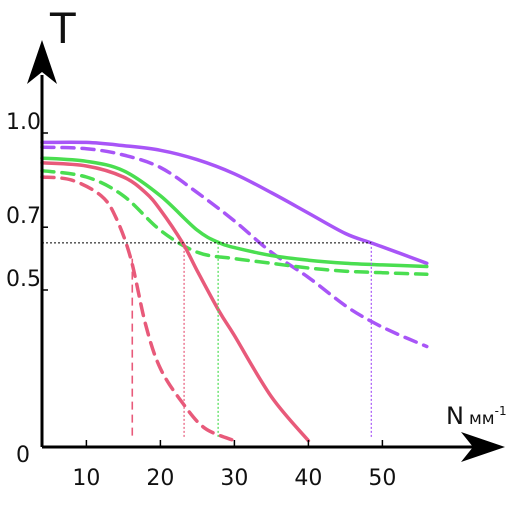 Image resolution: width=512 pixels, height=512 pixels. What do you see at coordinates (483, 447) in the screenshot?
I see `x-axis-arrow-icon` at bounding box center [483, 447].